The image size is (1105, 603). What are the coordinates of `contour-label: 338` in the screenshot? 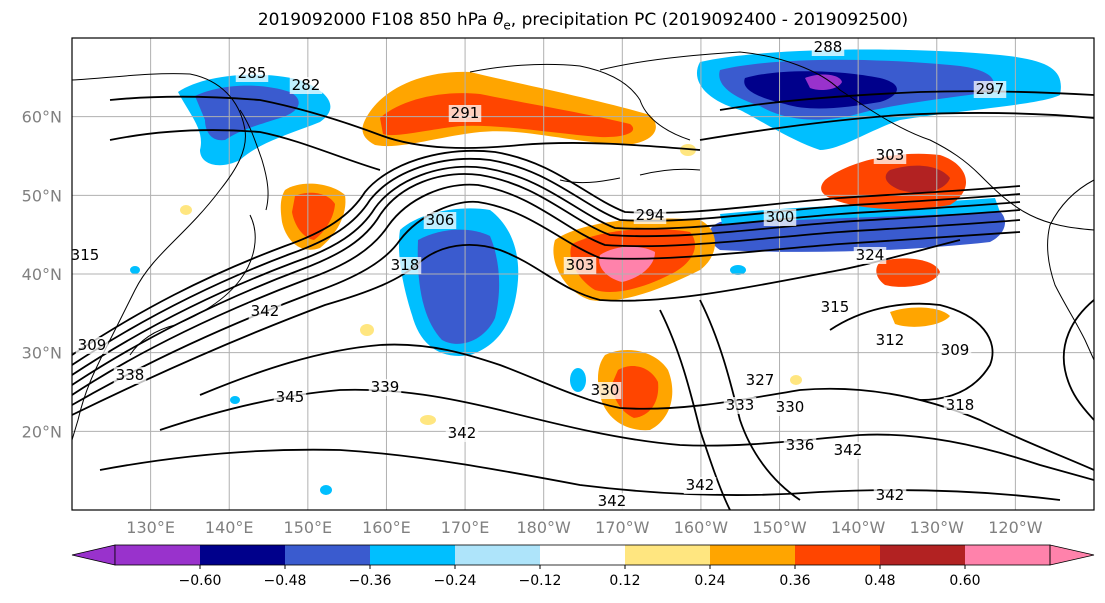 It's located at (130, 375).